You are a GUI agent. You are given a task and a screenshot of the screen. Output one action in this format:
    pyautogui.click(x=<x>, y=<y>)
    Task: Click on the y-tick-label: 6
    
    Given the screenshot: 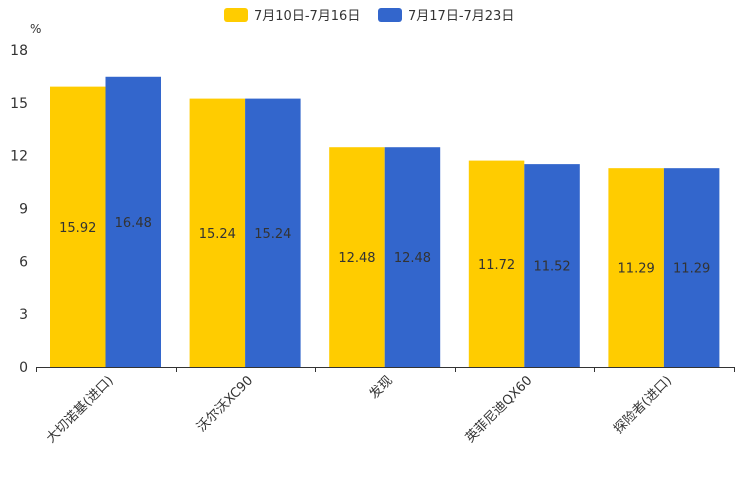 What is the action you would take?
    pyautogui.click(x=23, y=262)
    